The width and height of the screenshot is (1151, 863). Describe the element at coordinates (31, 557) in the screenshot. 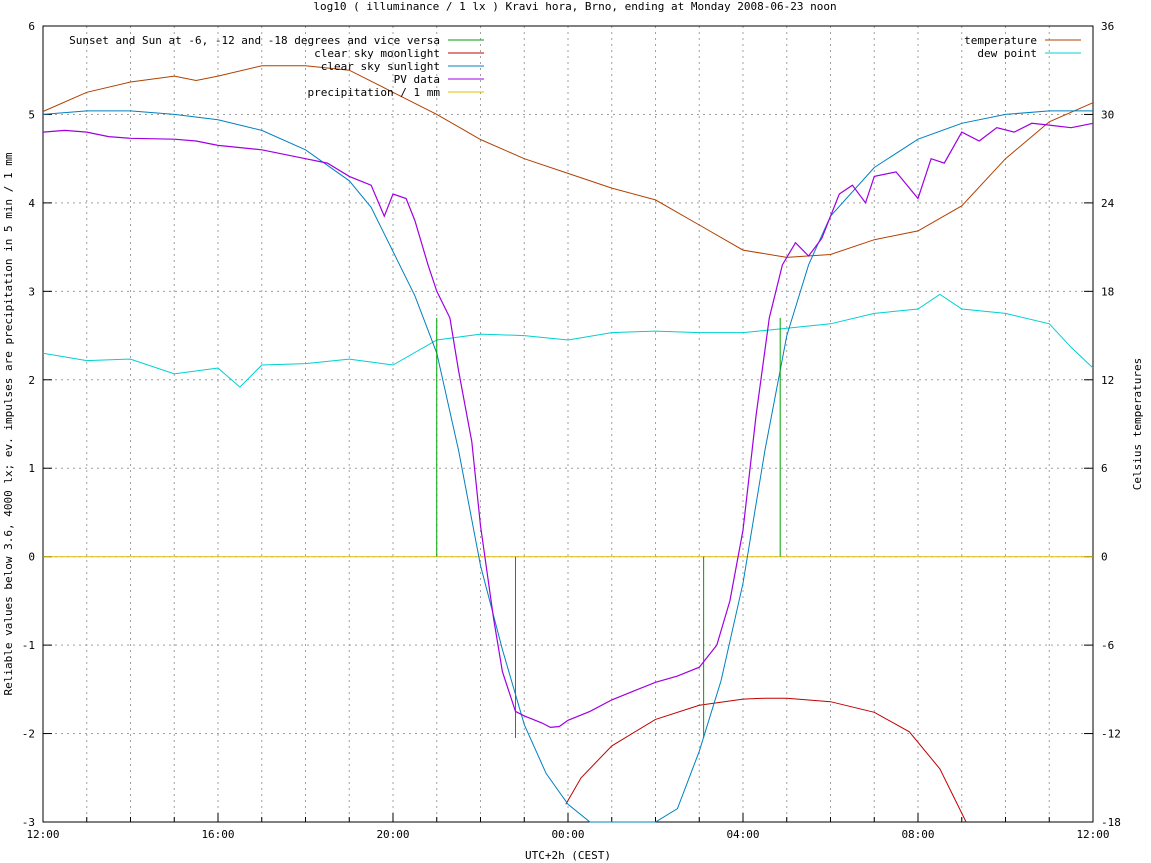

I see `y-tick-label: 0` at that location.